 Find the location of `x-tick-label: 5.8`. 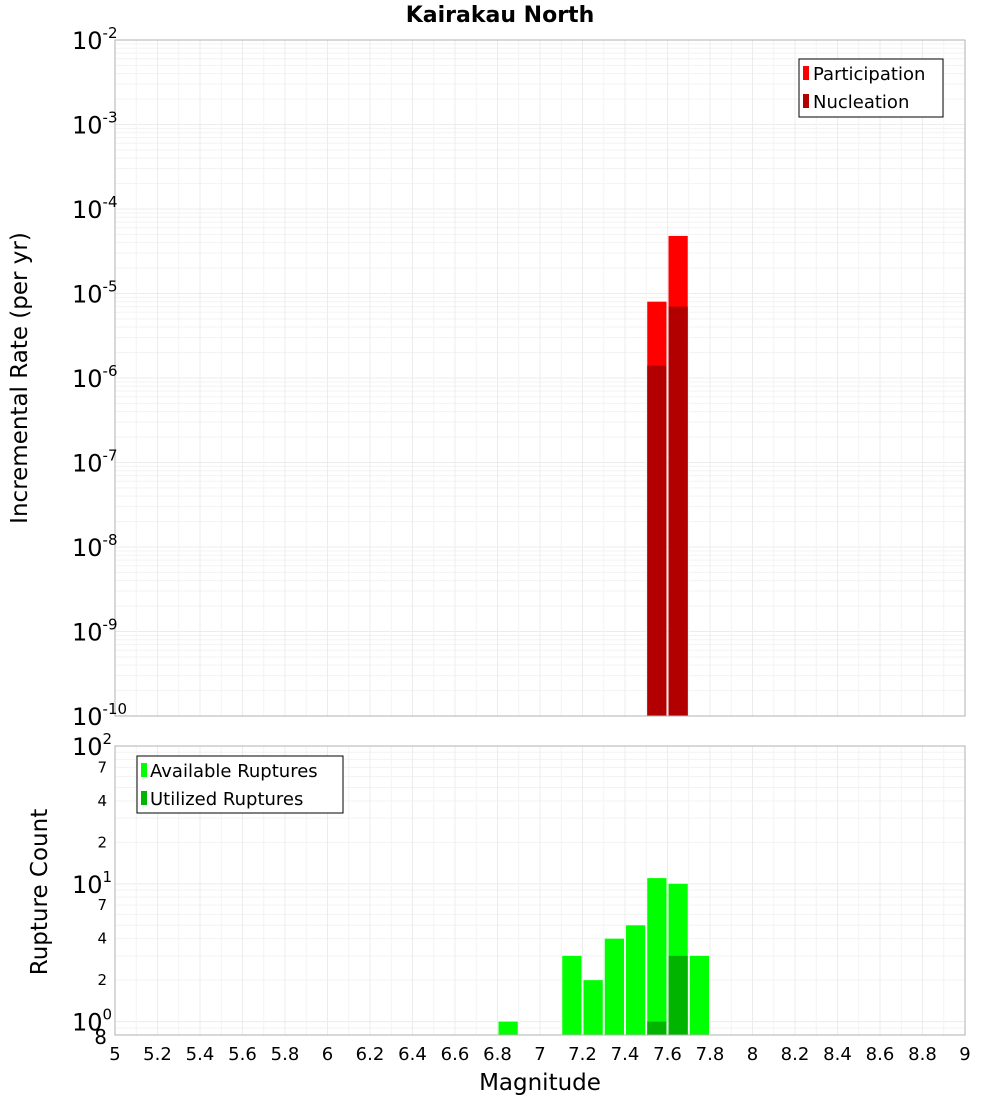

x-tick-label: 5.8 is located at coordinates (285, 1054).